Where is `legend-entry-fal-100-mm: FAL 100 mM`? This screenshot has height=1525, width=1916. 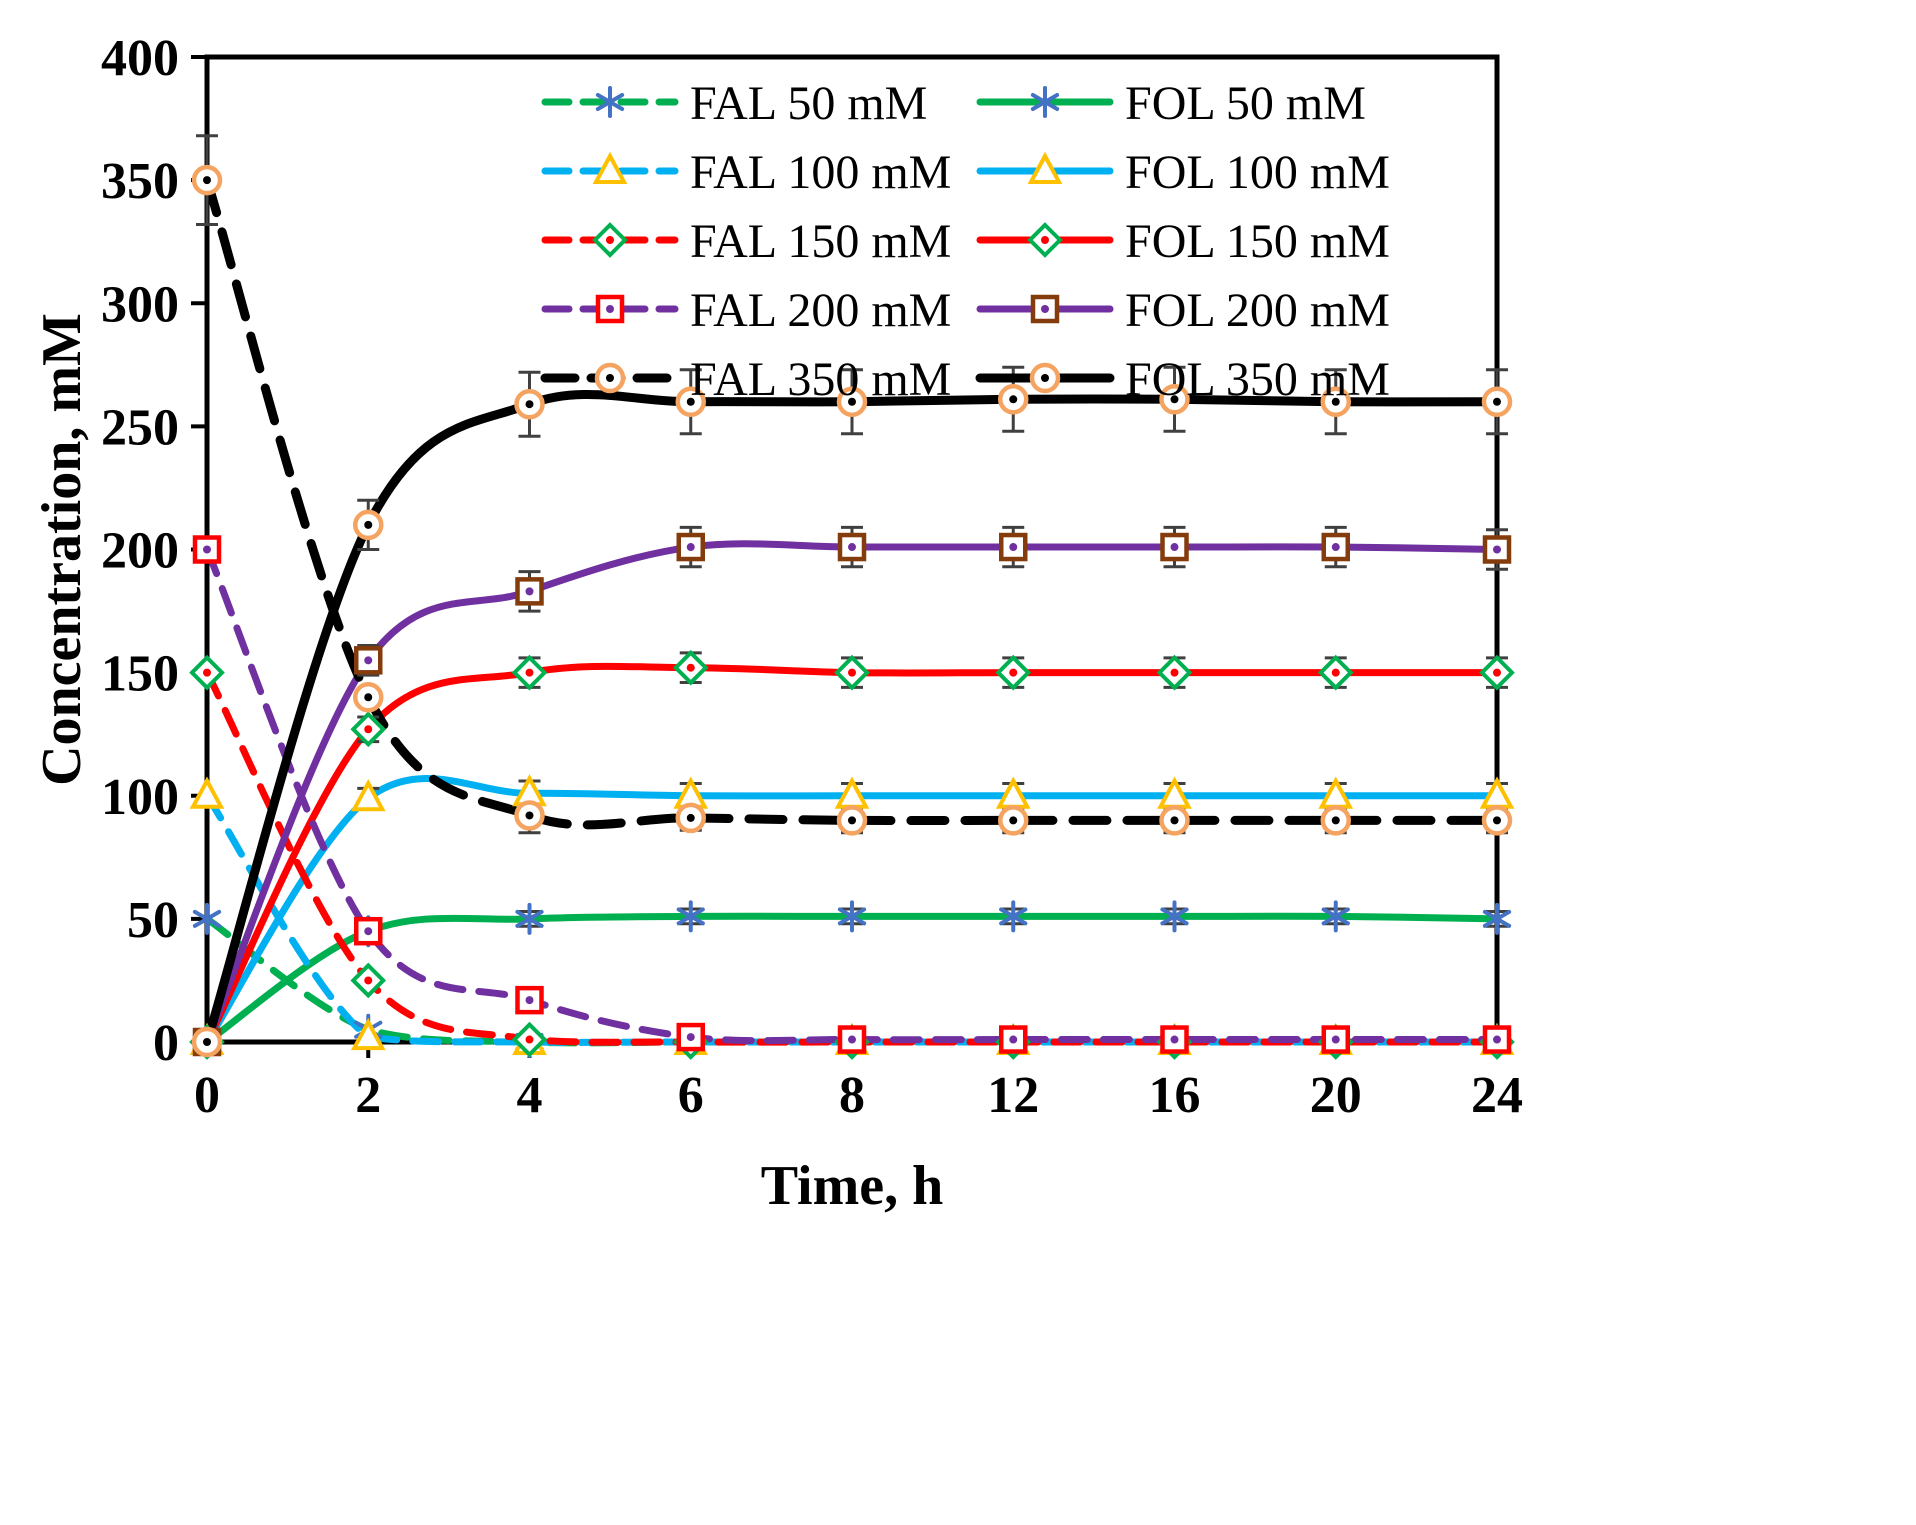 legend-entry-fal-100-mm: FAL 100 mM is located at coordinates (746, 172).